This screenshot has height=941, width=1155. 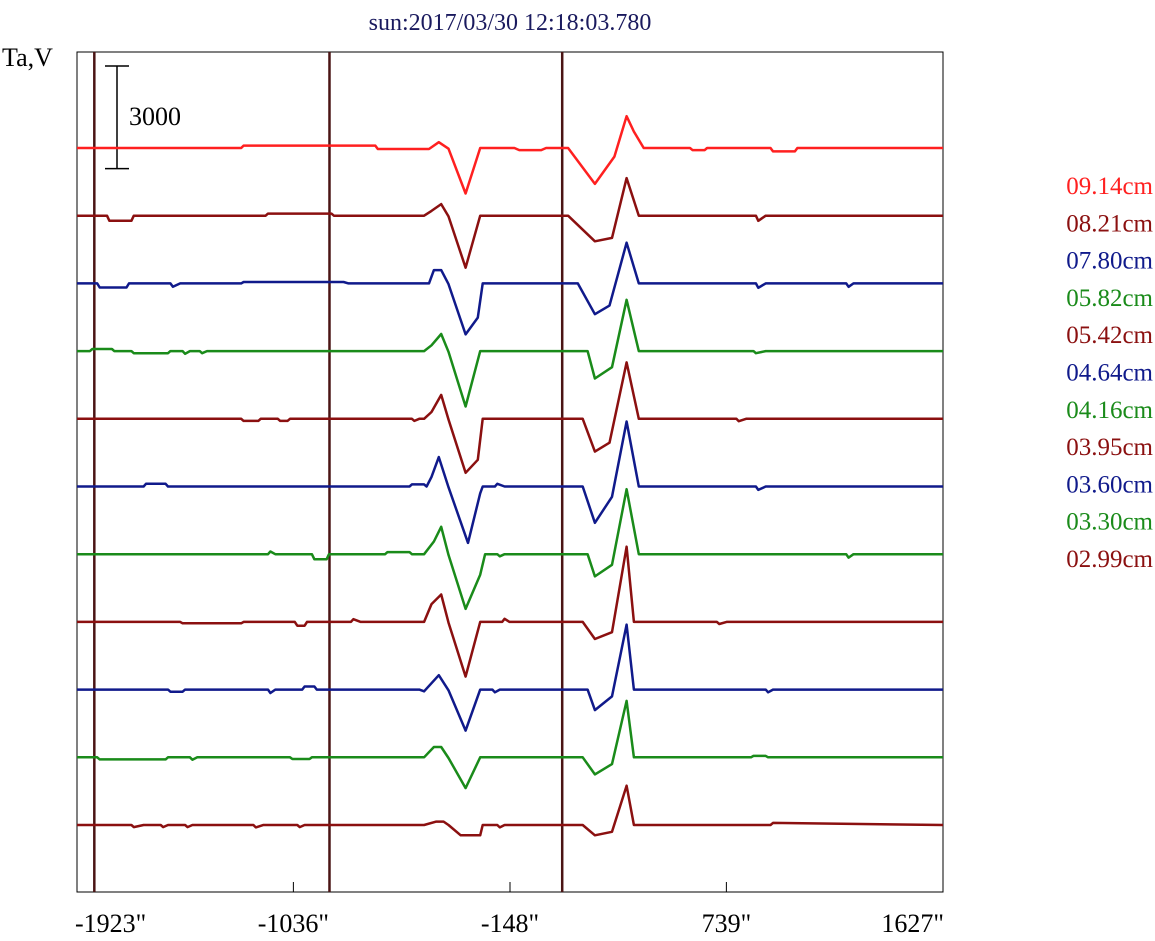 What do you see at coordinates (110, 923) in the screenshot?
I see `x-tick-label: -1923"` at bounding box center [110, 923].